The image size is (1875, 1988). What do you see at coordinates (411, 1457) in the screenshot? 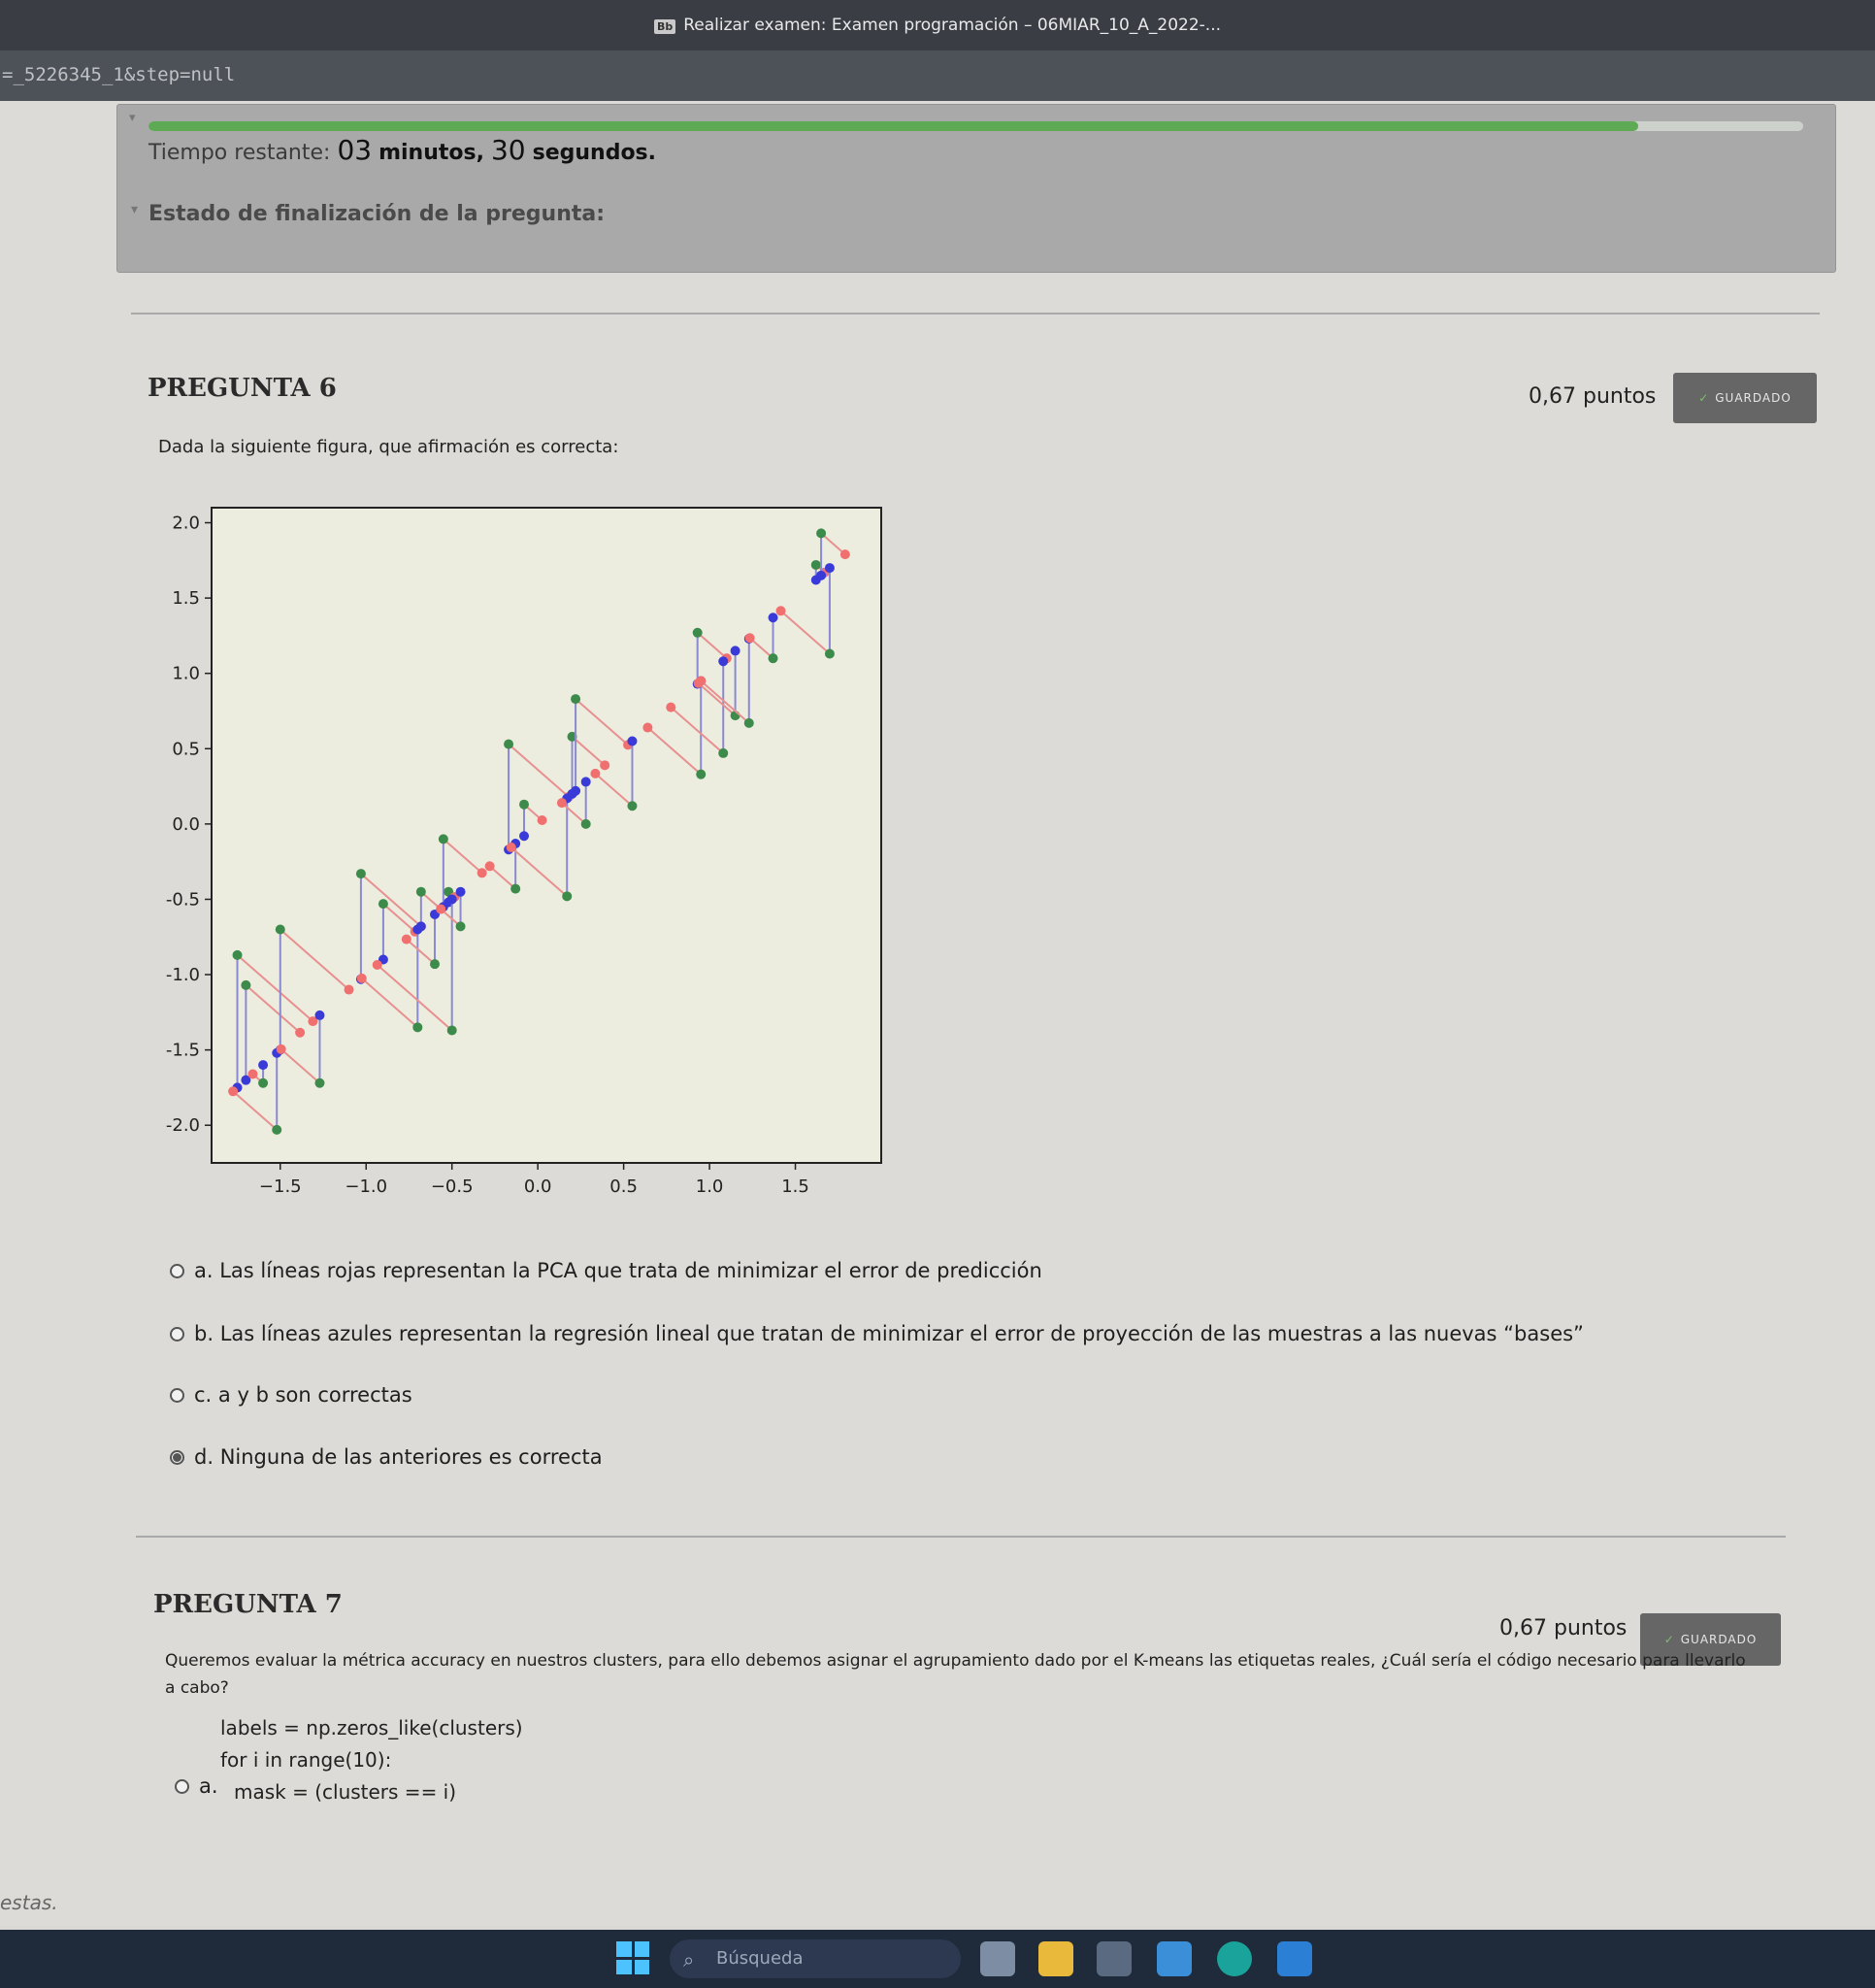
I see `option-d-text: Ninguna de las anteriores es correcta` at bounding box center [411, 1457].